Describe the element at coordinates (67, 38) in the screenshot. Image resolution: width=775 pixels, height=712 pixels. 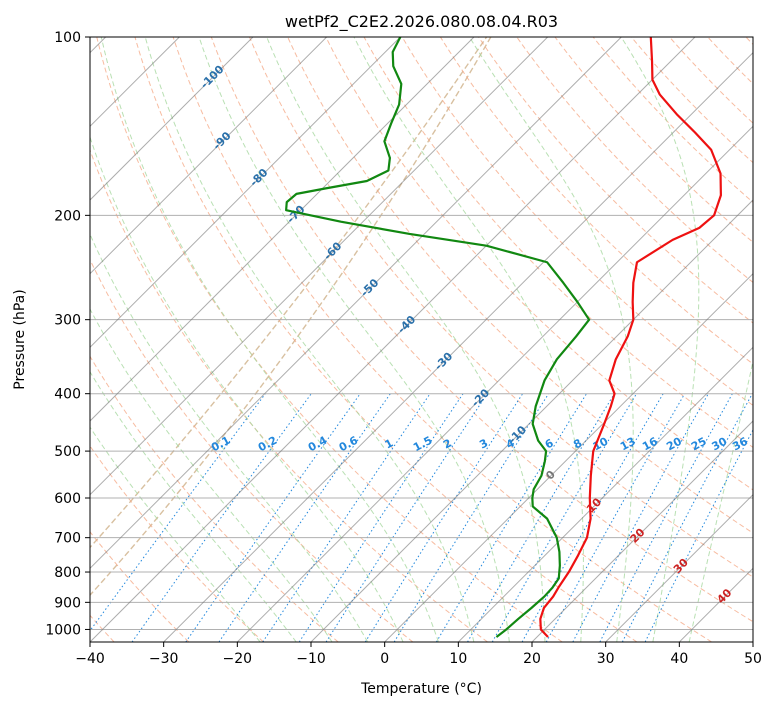
I see `y-tick-label: 100` at that location.